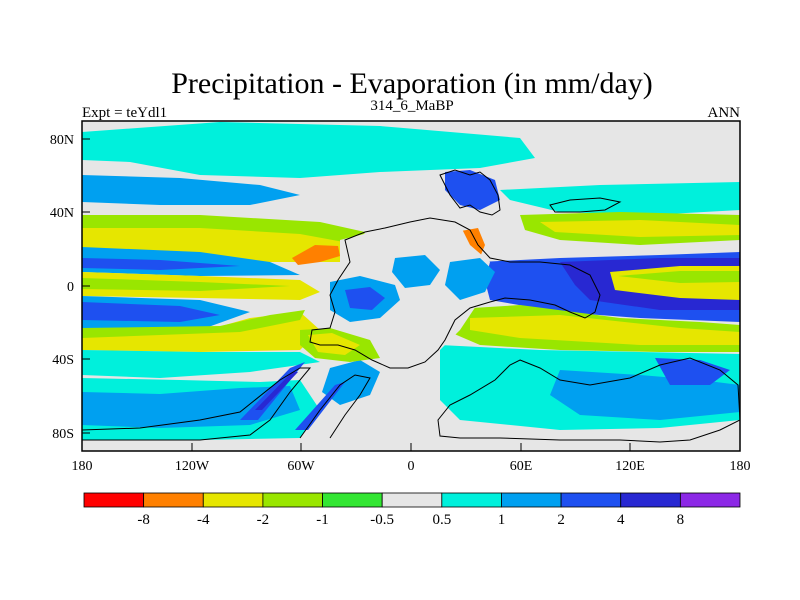 The image size is (800, 600). I want to click on lat-label: 40N, so click(62, 213).